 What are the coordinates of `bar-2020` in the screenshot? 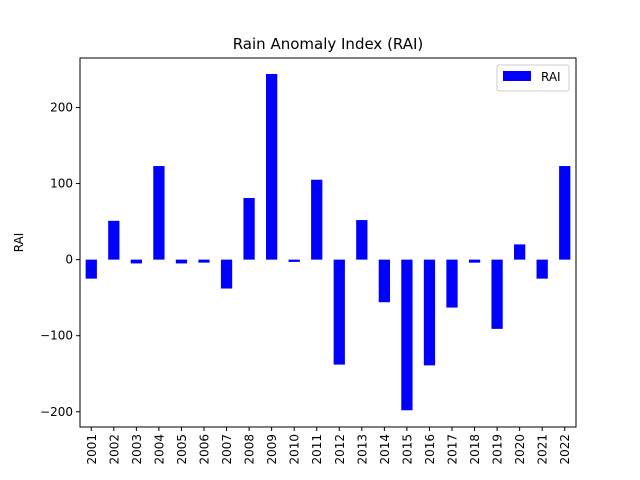 It's located at (520, 252).